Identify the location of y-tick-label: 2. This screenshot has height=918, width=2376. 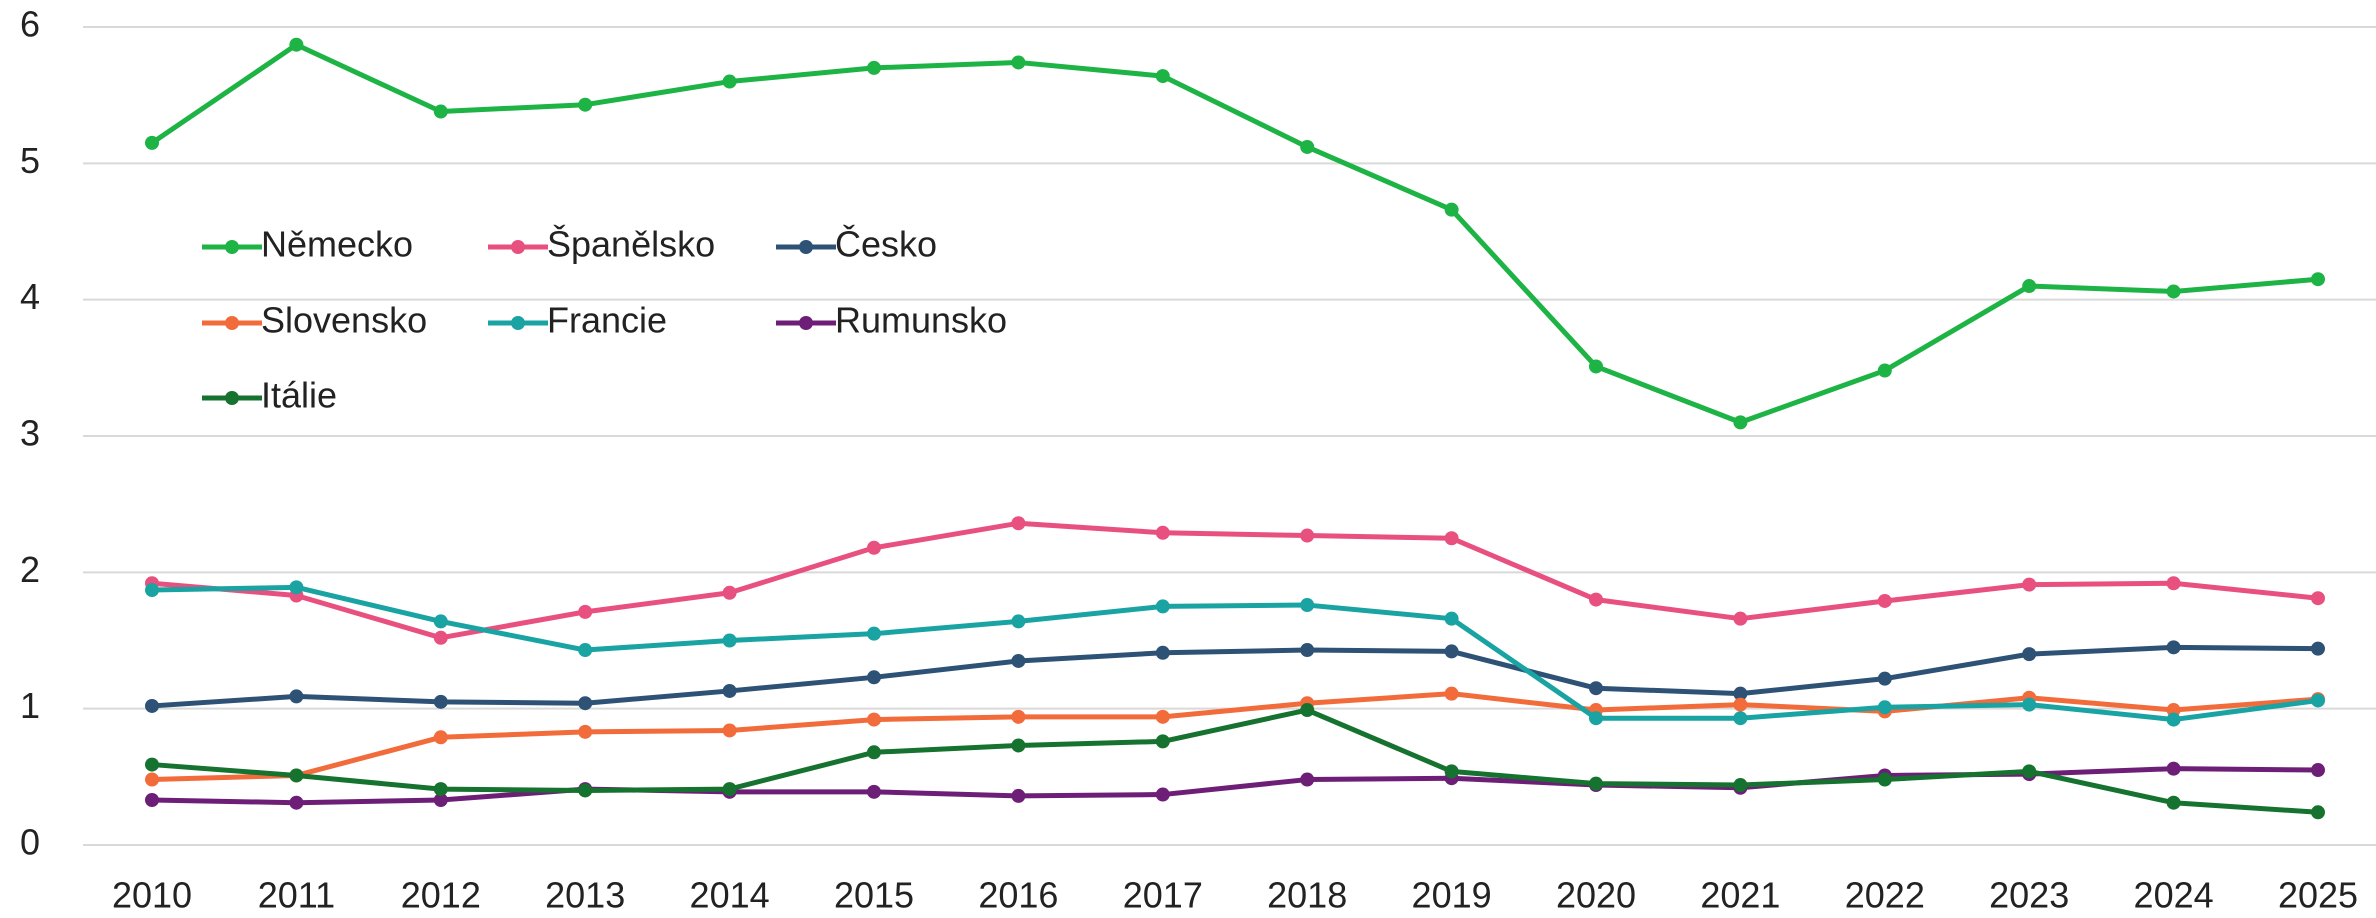
(30, 569).